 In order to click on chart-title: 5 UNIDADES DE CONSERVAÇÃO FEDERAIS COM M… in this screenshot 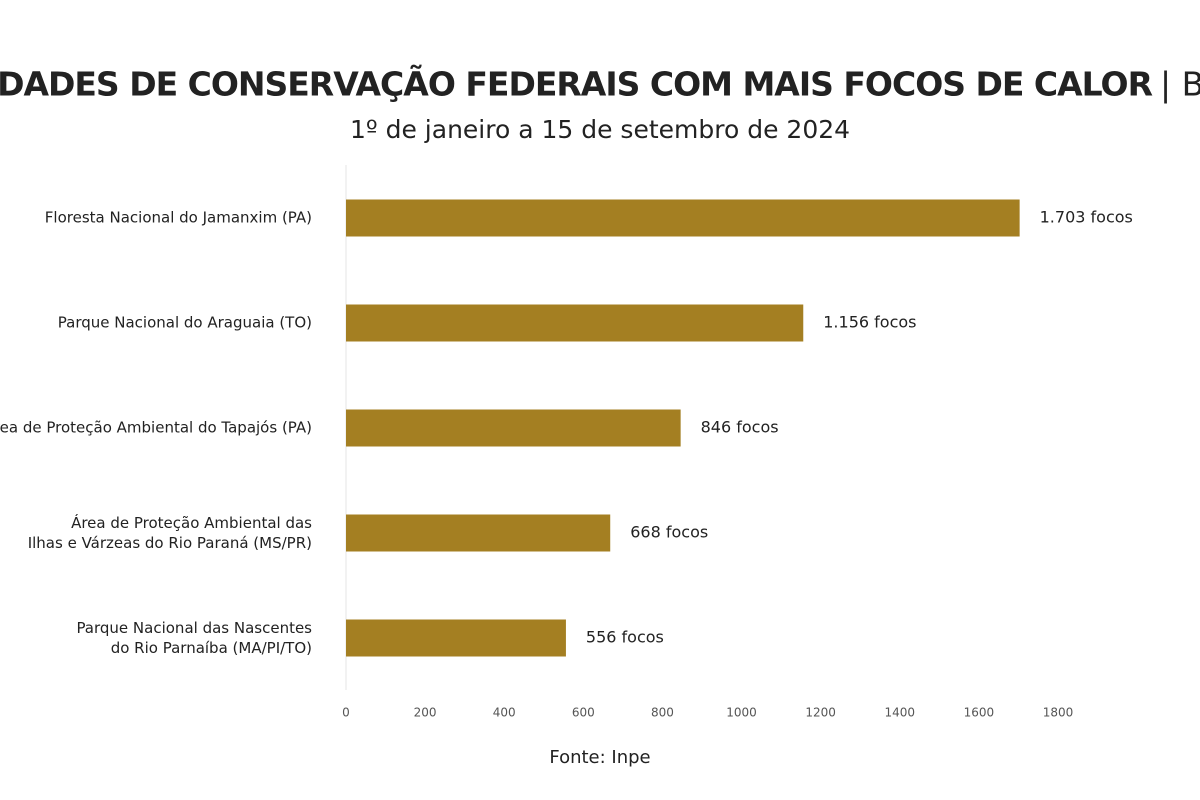, I will do `click(576, 84)`.